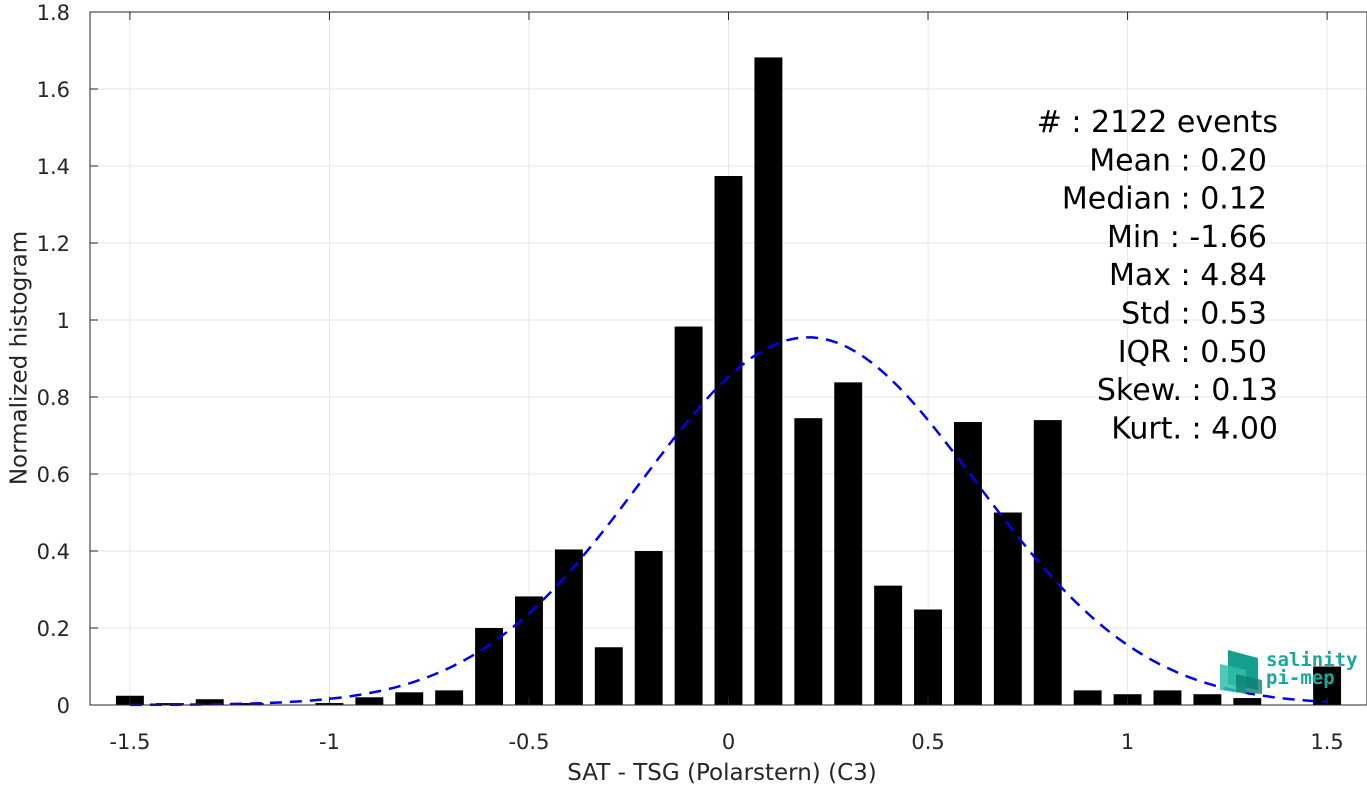 The width and height of the screenshot is (1367, 785). I want to click on logo-text-line2: pi-mep, so click(1300, 678).